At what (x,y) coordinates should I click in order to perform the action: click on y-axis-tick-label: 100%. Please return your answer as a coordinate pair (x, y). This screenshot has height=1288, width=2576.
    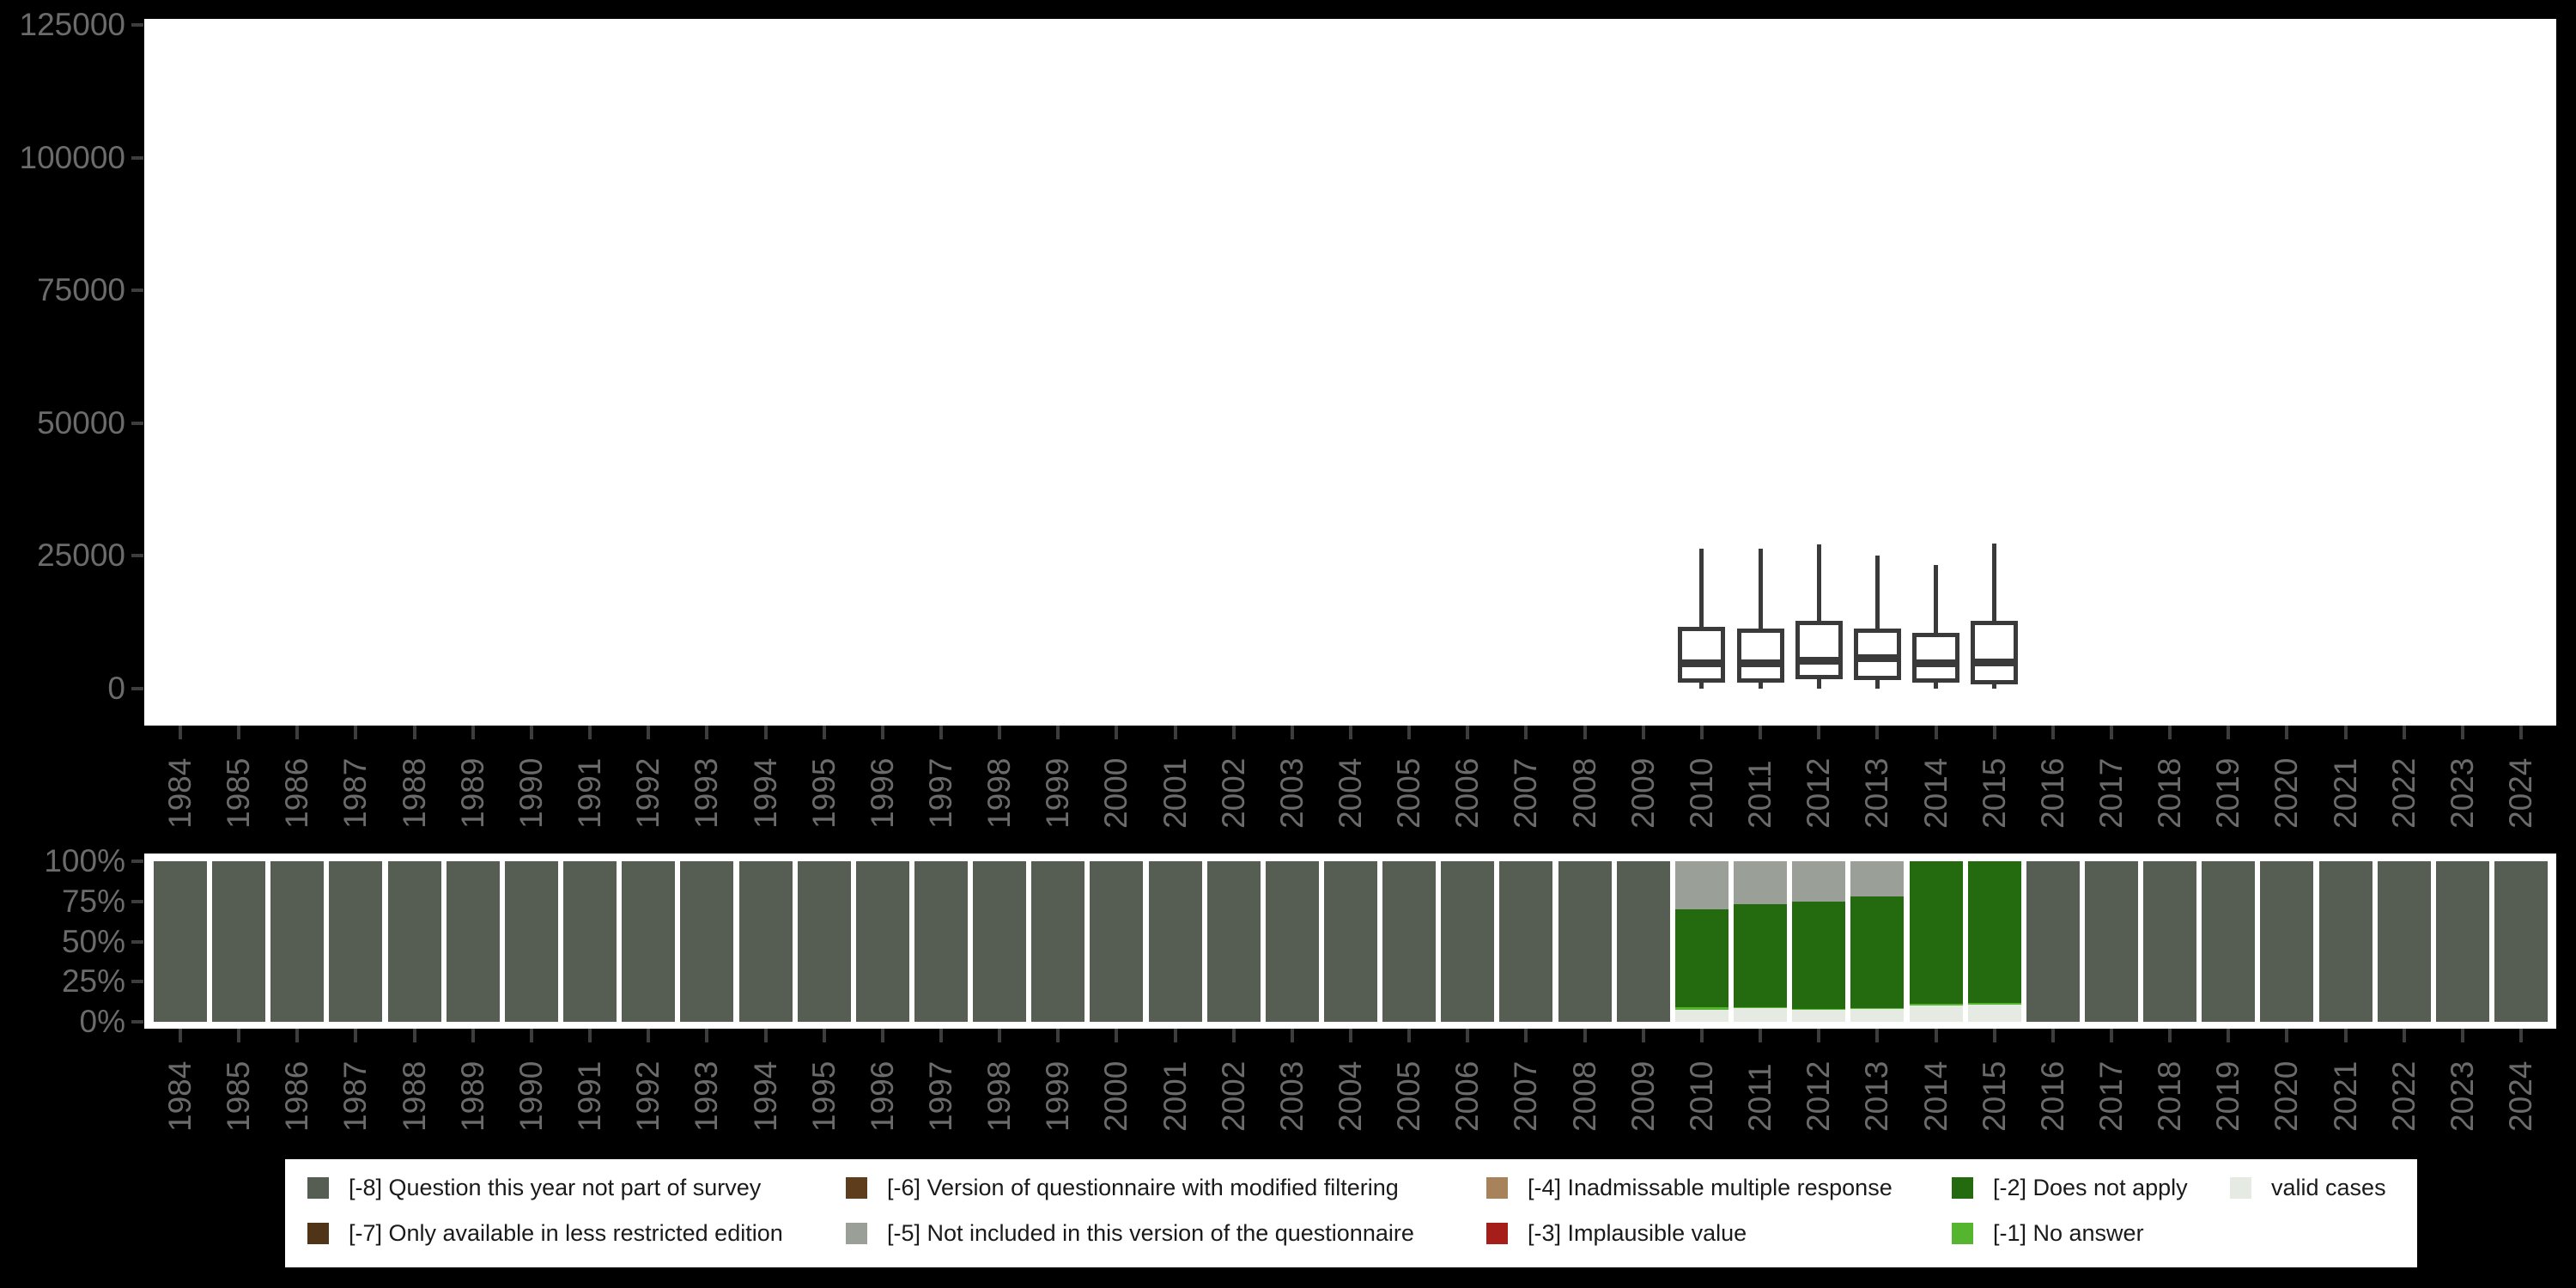
    Looking at the image, I should click on (85, 861).